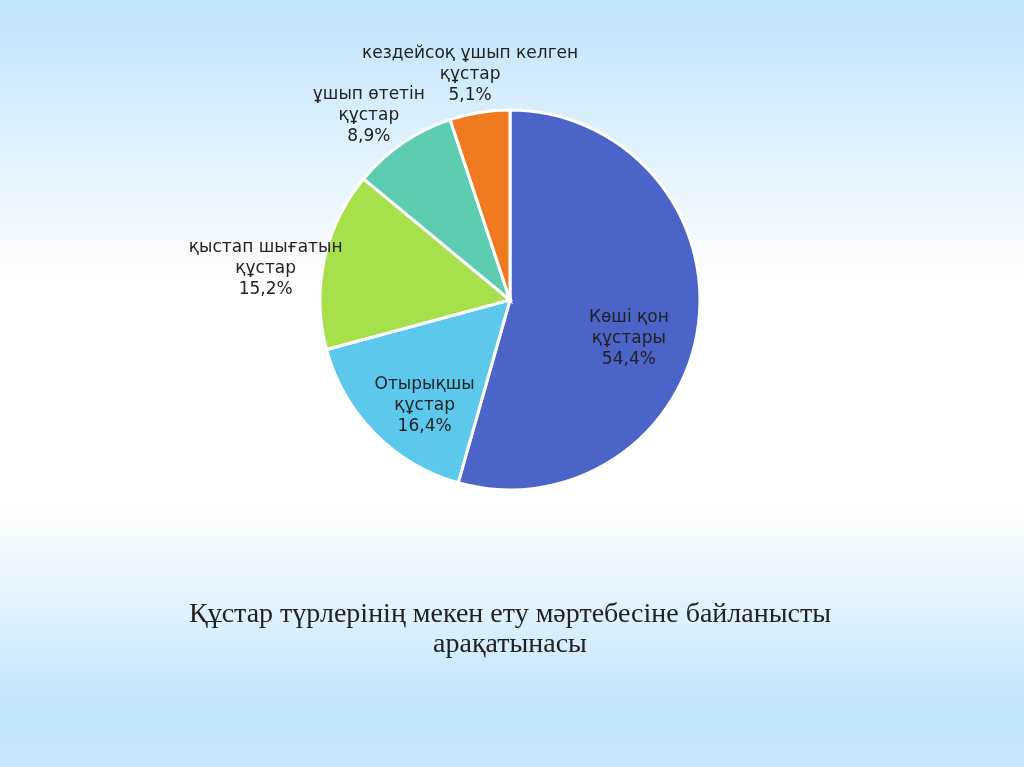 The height and width of the screenshot is (767, 1024). Describe the element at coordinates (424, 394) in the screenshot. I see `slice-label: Отырықшы құстар` at that location.